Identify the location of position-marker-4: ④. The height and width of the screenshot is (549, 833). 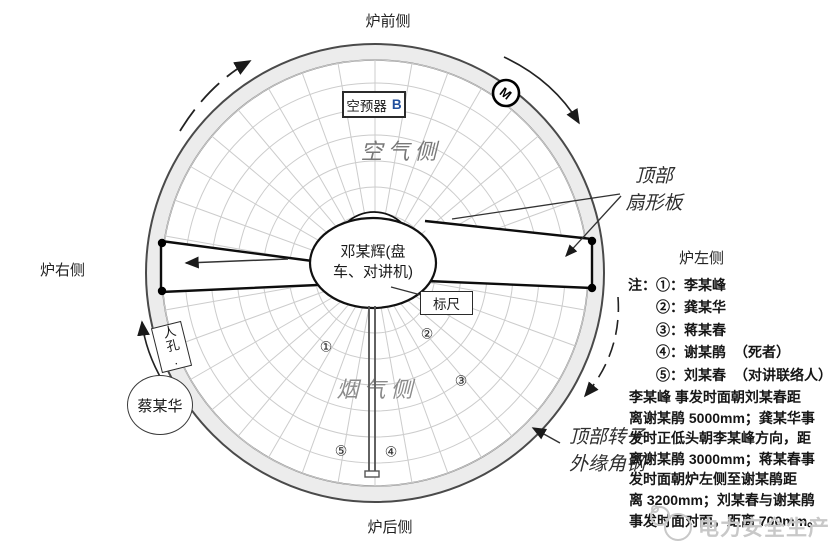
(391, 451).